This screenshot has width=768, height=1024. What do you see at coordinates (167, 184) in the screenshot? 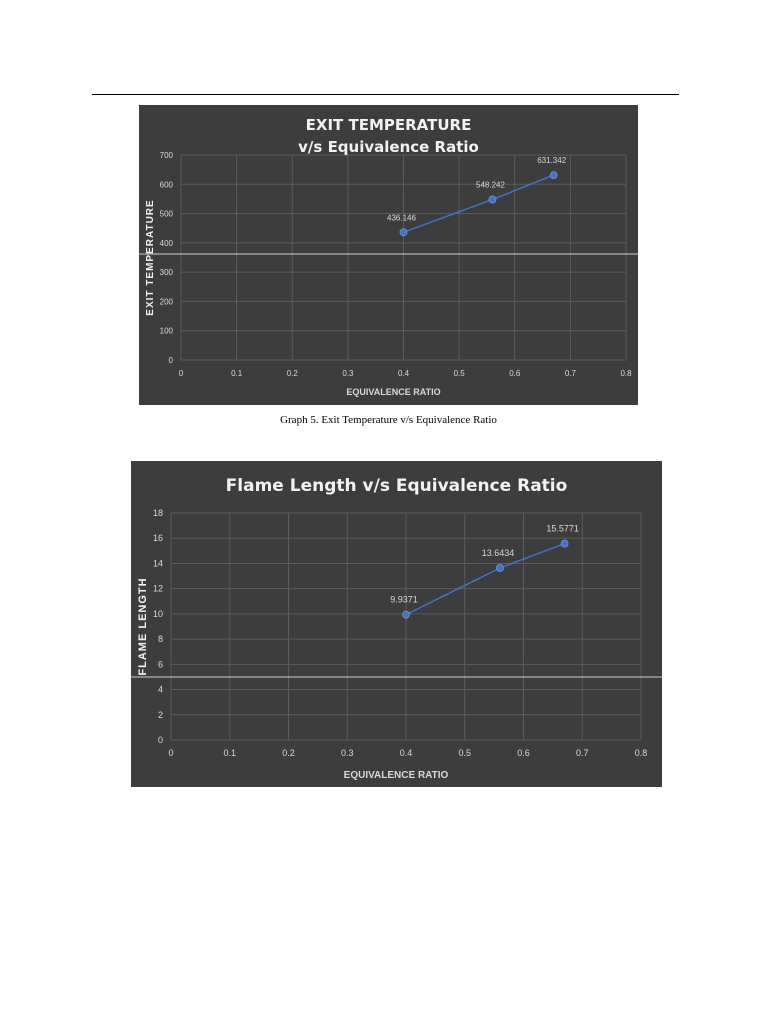
I see `y-tick-label: 600` at bounding box center [167, 184].